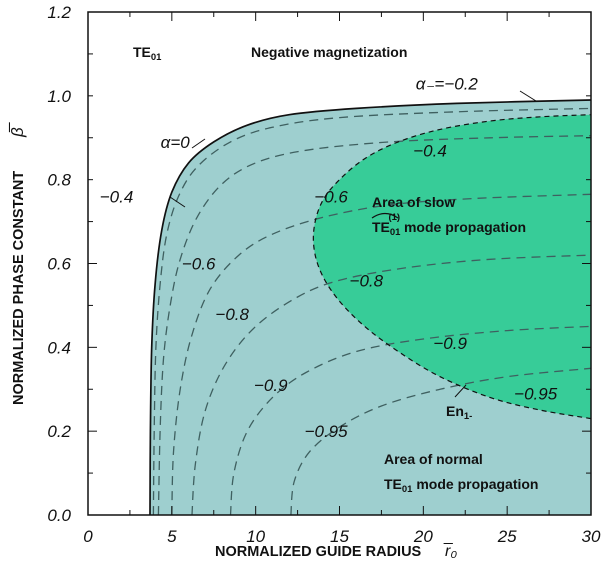  Describe the element at coordinates (591, 536) in the screenshot. I see `x-tick-label: 30` at that location.